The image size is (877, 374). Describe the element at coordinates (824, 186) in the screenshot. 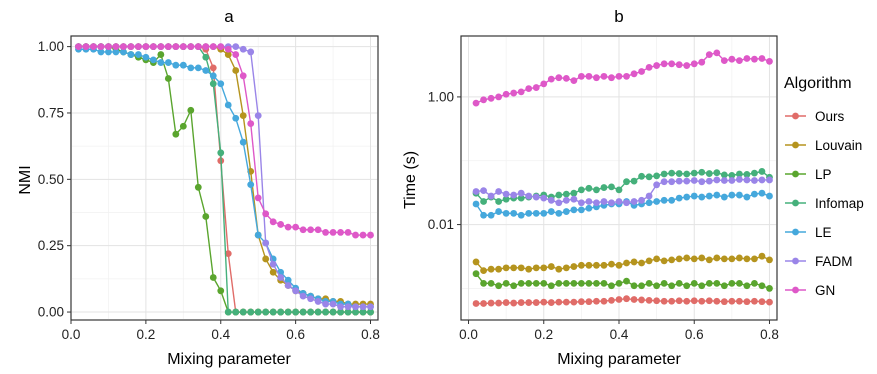

I see `legend: Algorithm Ours Louvain LP Infomap LE FADM GN` at that location.